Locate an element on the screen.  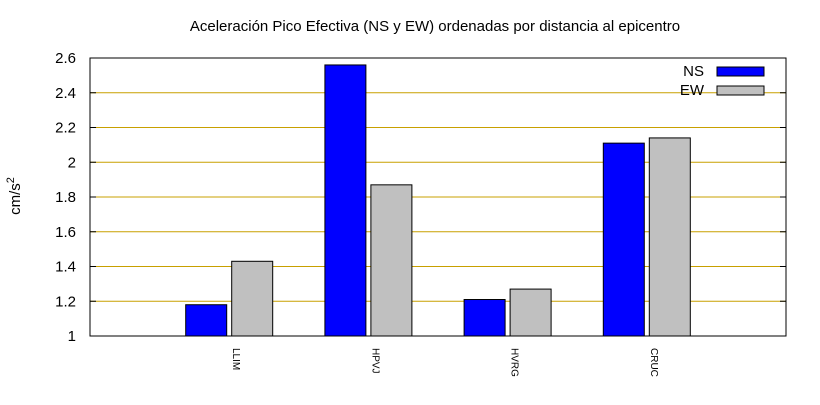
bar-ew-hvrg is located at coordinates (530, 312).